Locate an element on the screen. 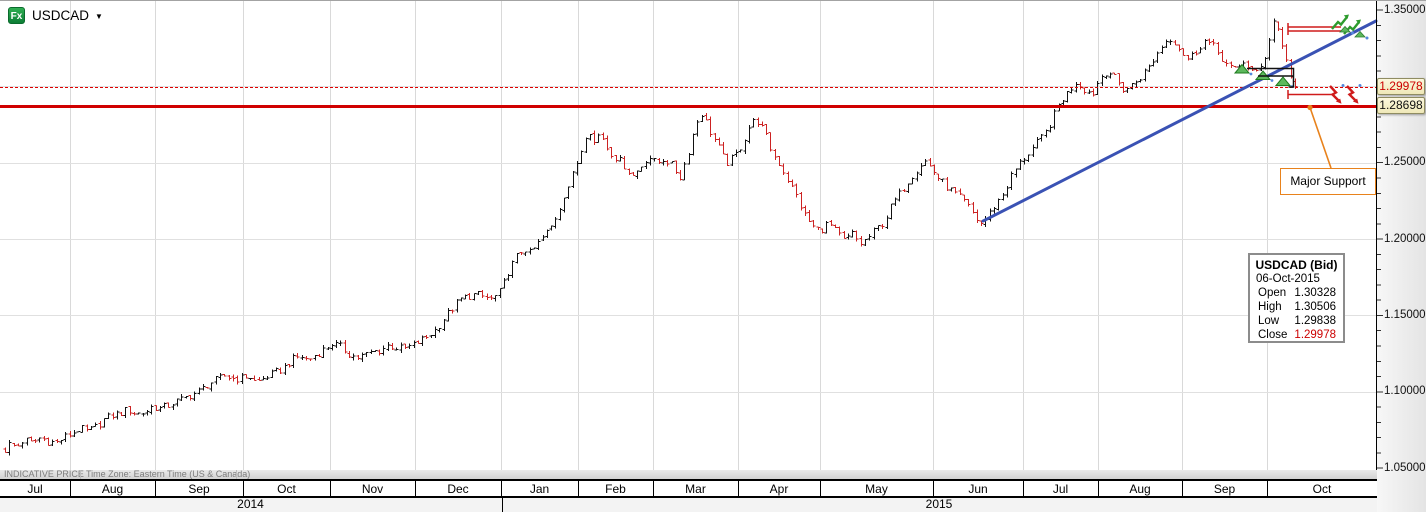 This screenshot has height=512, width=1426. symbol-selector: Fx USDCAD ▼ is located at coordinates (55, 15).